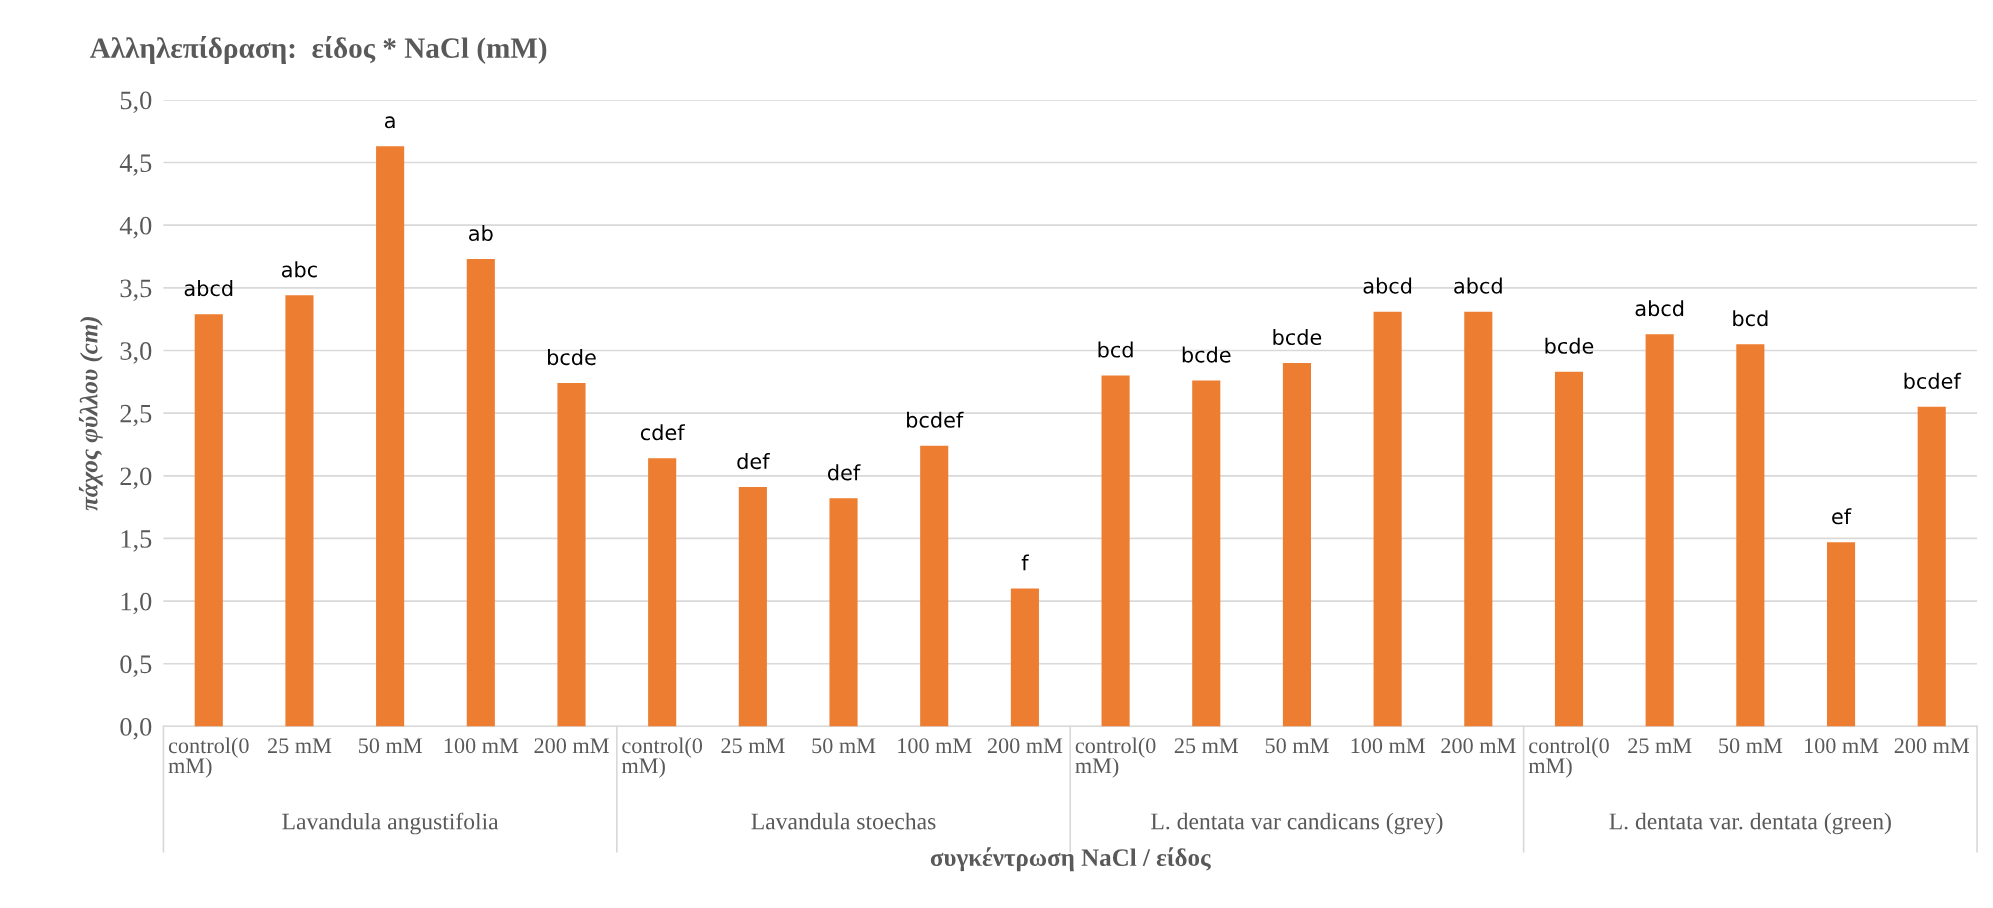 Image resolution: width=1993 pixels, height=908 pixels. Describe the element at coordinates (135, 165) in the screenshot. I see `y-tick-label: 4,5` at that location.